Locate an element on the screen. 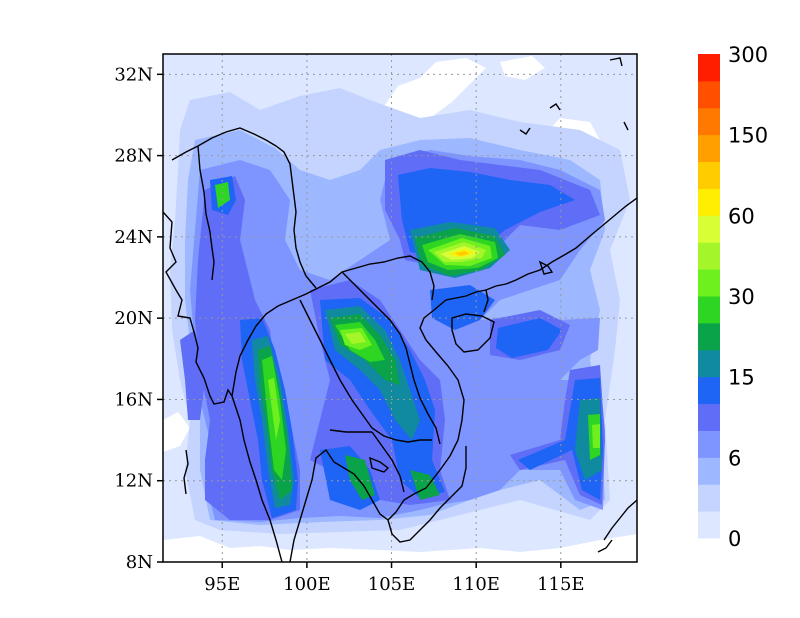 The width and height of the screenshot is (800, 618). colorbar-label: 15 is located at coordinates (741, 378).